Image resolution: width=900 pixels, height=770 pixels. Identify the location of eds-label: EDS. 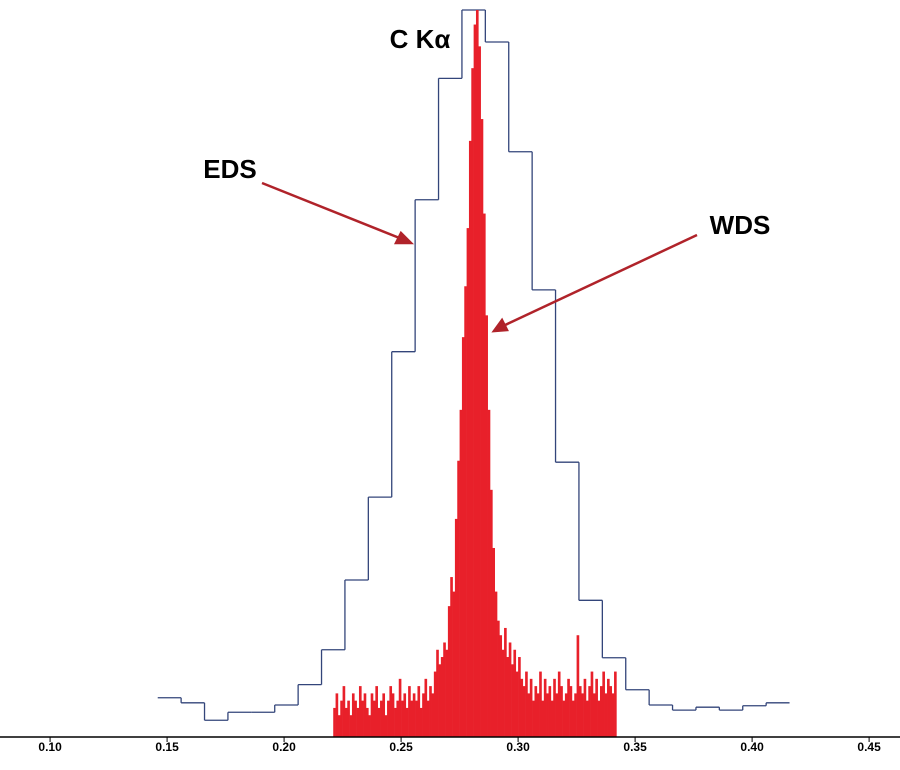
(229, 169).